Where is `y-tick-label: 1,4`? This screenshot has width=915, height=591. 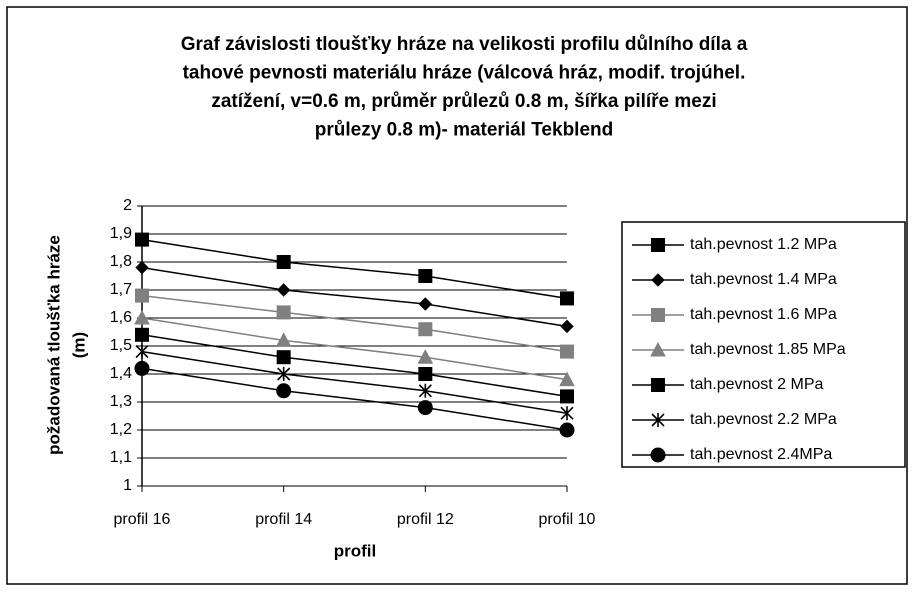 y-tick-label: 1,4 is located at coordinates (121, 373).